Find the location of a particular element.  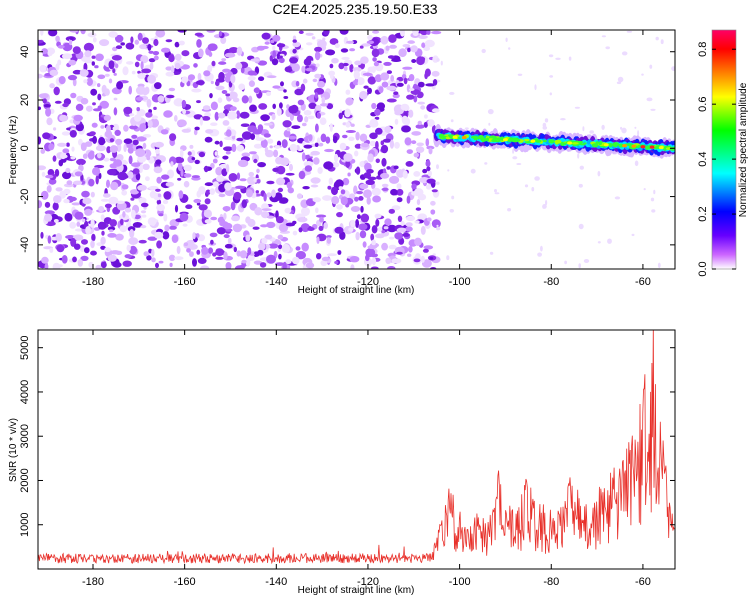

spectrogram-y-tick-label: -20 is located at coordinates (25, 197).